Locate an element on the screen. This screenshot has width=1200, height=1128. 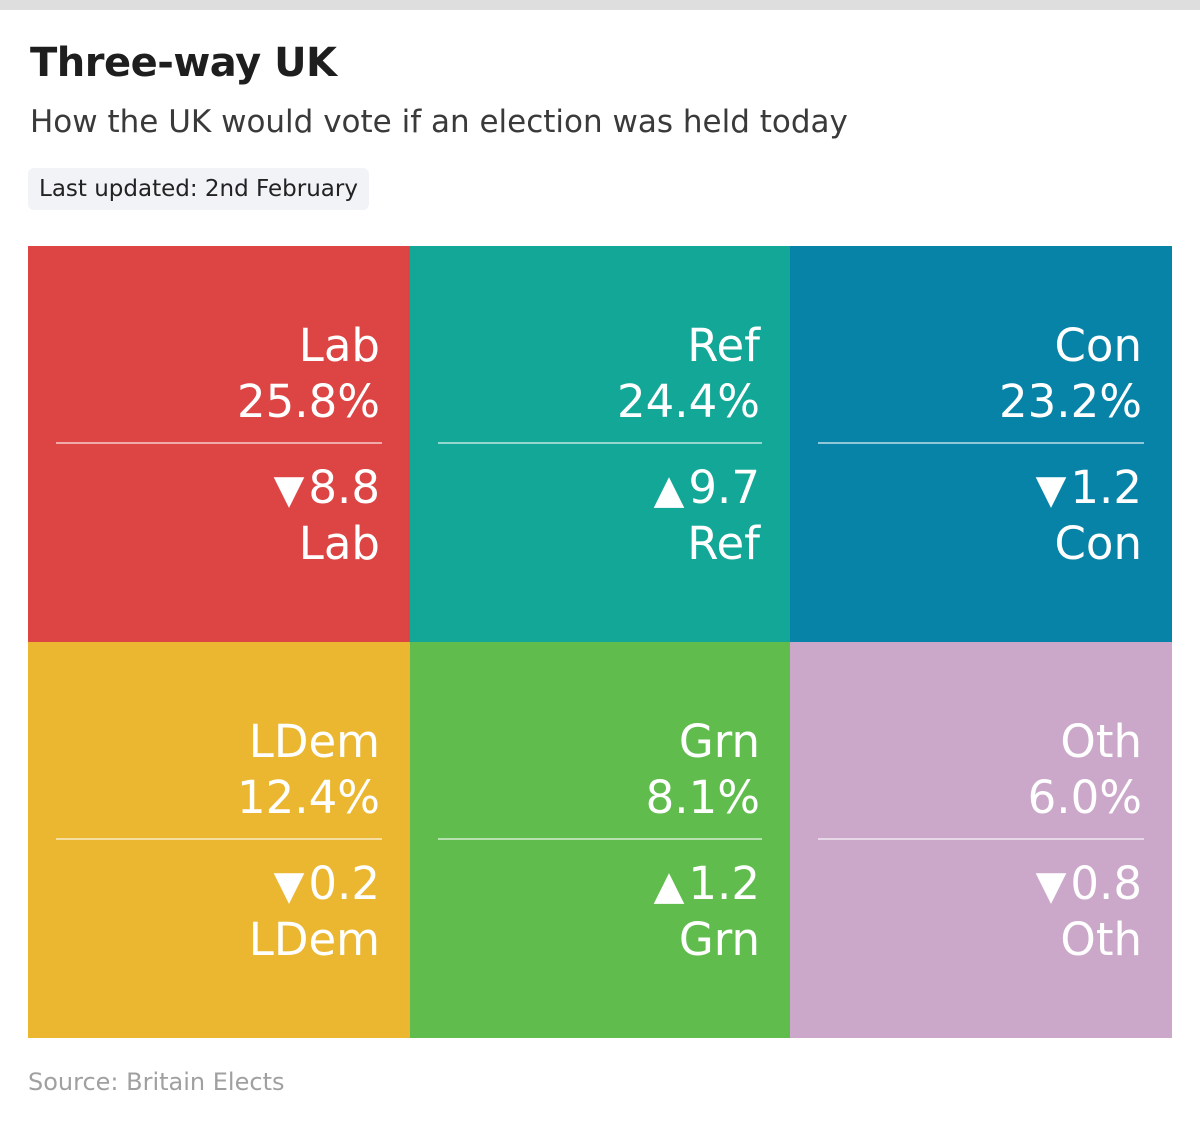
party-tile-ref: Ref 24.4% ▲9.7 Ref is located at coordinates (600, 444).